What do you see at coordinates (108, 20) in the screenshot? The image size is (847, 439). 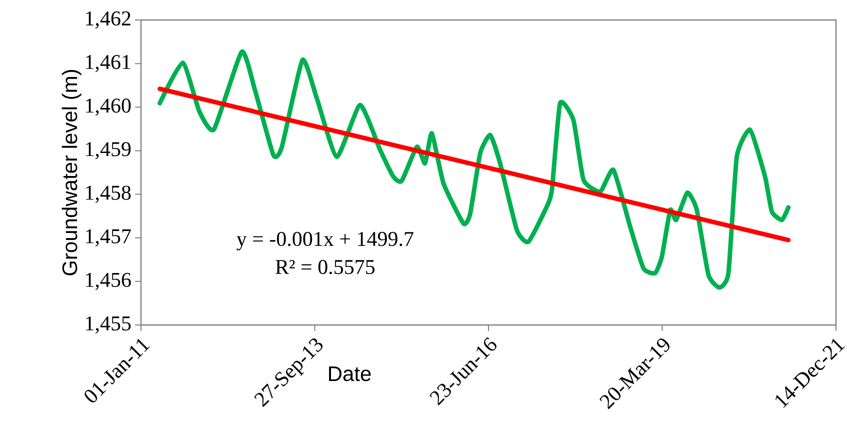 I see `y-tick-label: 1,462` at bounding box center [108, 20].